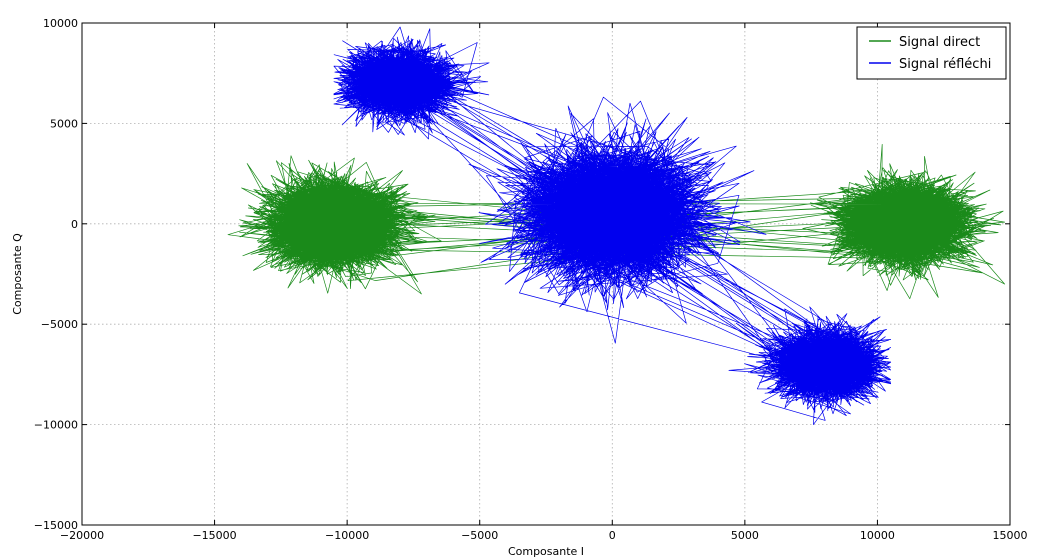 This screenshot has height=559, width=1039. I want to click on x-axis-label: Composante I, so click(546, 551).